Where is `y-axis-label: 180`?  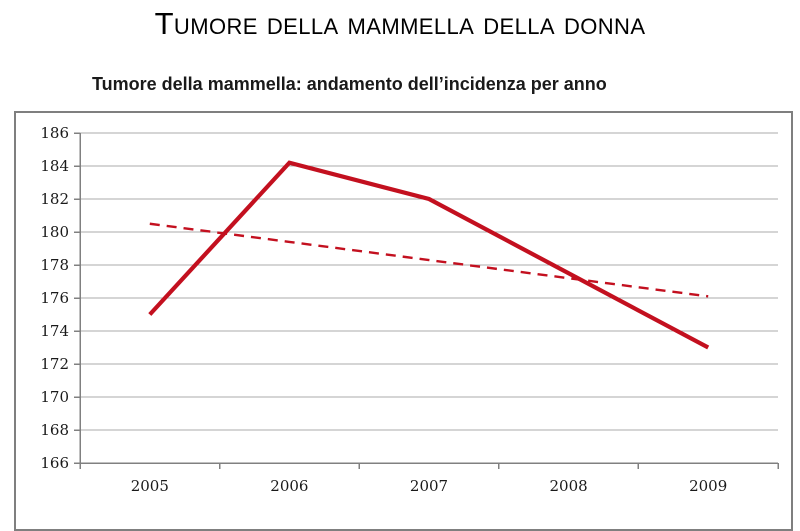 y-axis-label: 180 is located at coordinates (54, 232).